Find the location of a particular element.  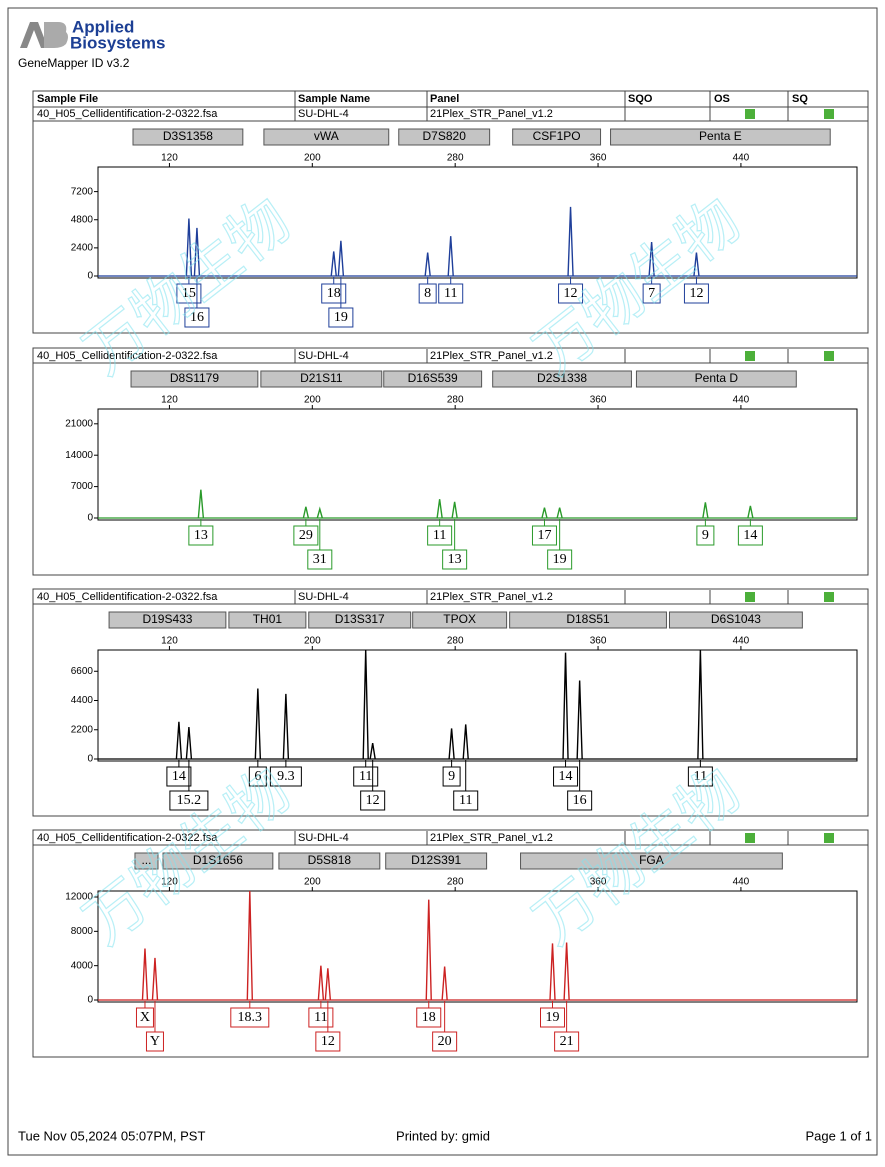

y-tick-label: 0 is located at coordinates (90, 759).